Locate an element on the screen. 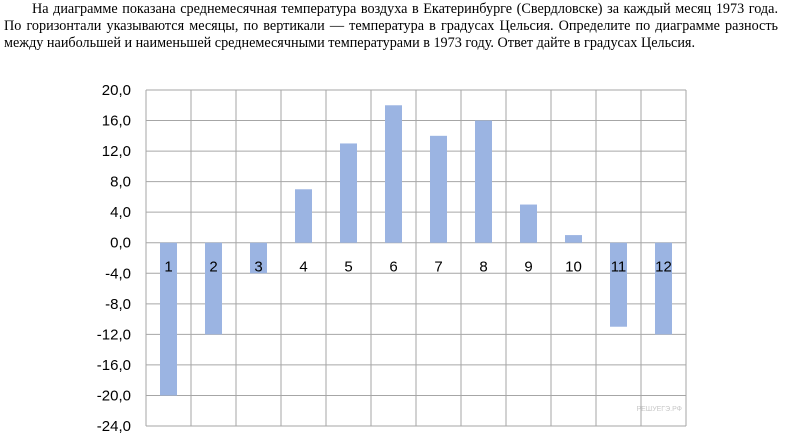 The width and height of the screenshot is (786, 441). x-tick-label-month-12: 12 is located at coordinates (663, 267).